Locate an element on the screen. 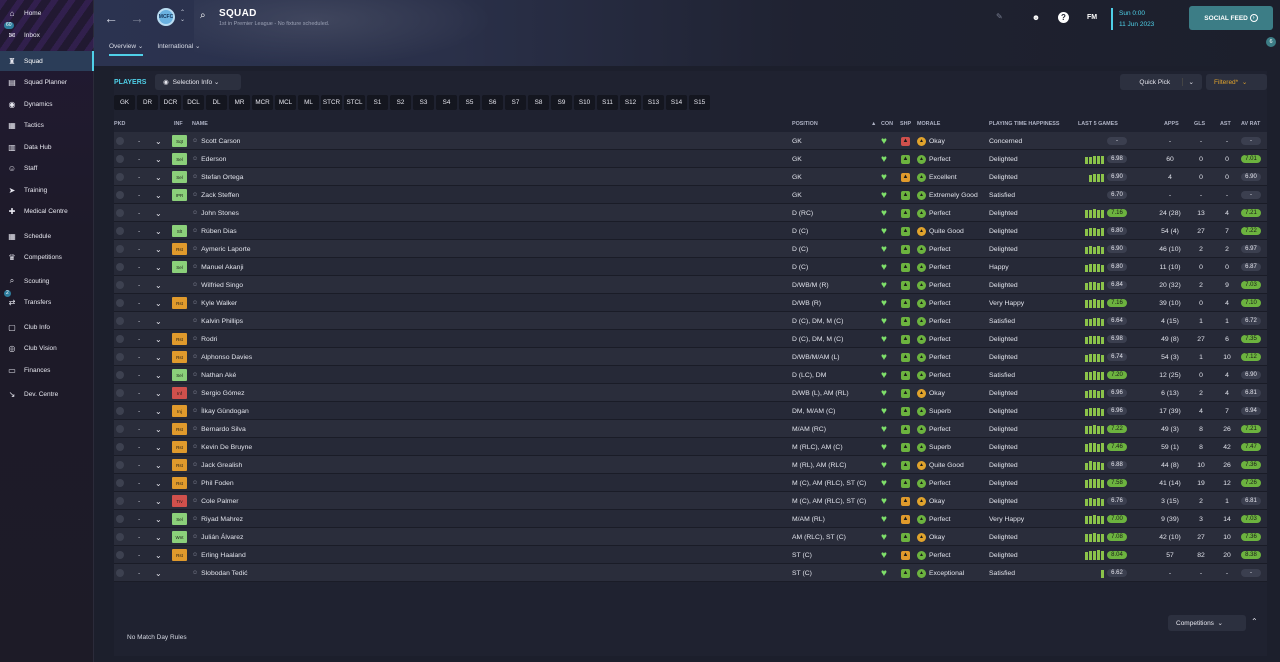 Image resolution: width=1280 pixels, height=662 pixels. sidebar-item-medical-centre: ✚ Medical Centre is located at coordinates (47, 211).